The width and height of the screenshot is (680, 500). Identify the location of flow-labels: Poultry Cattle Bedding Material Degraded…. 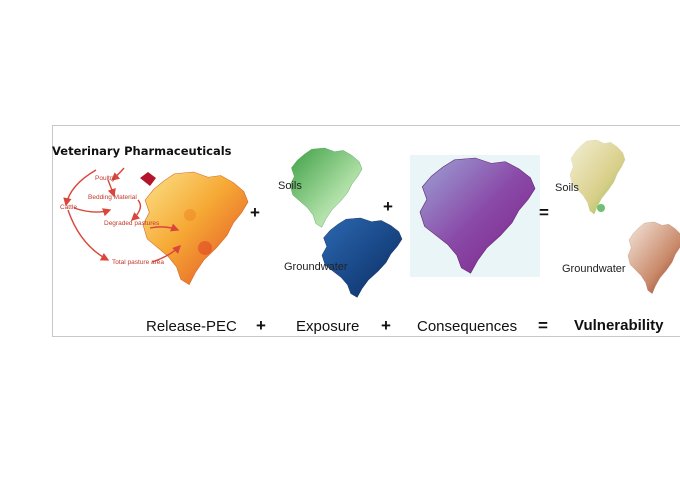
(112, 220).